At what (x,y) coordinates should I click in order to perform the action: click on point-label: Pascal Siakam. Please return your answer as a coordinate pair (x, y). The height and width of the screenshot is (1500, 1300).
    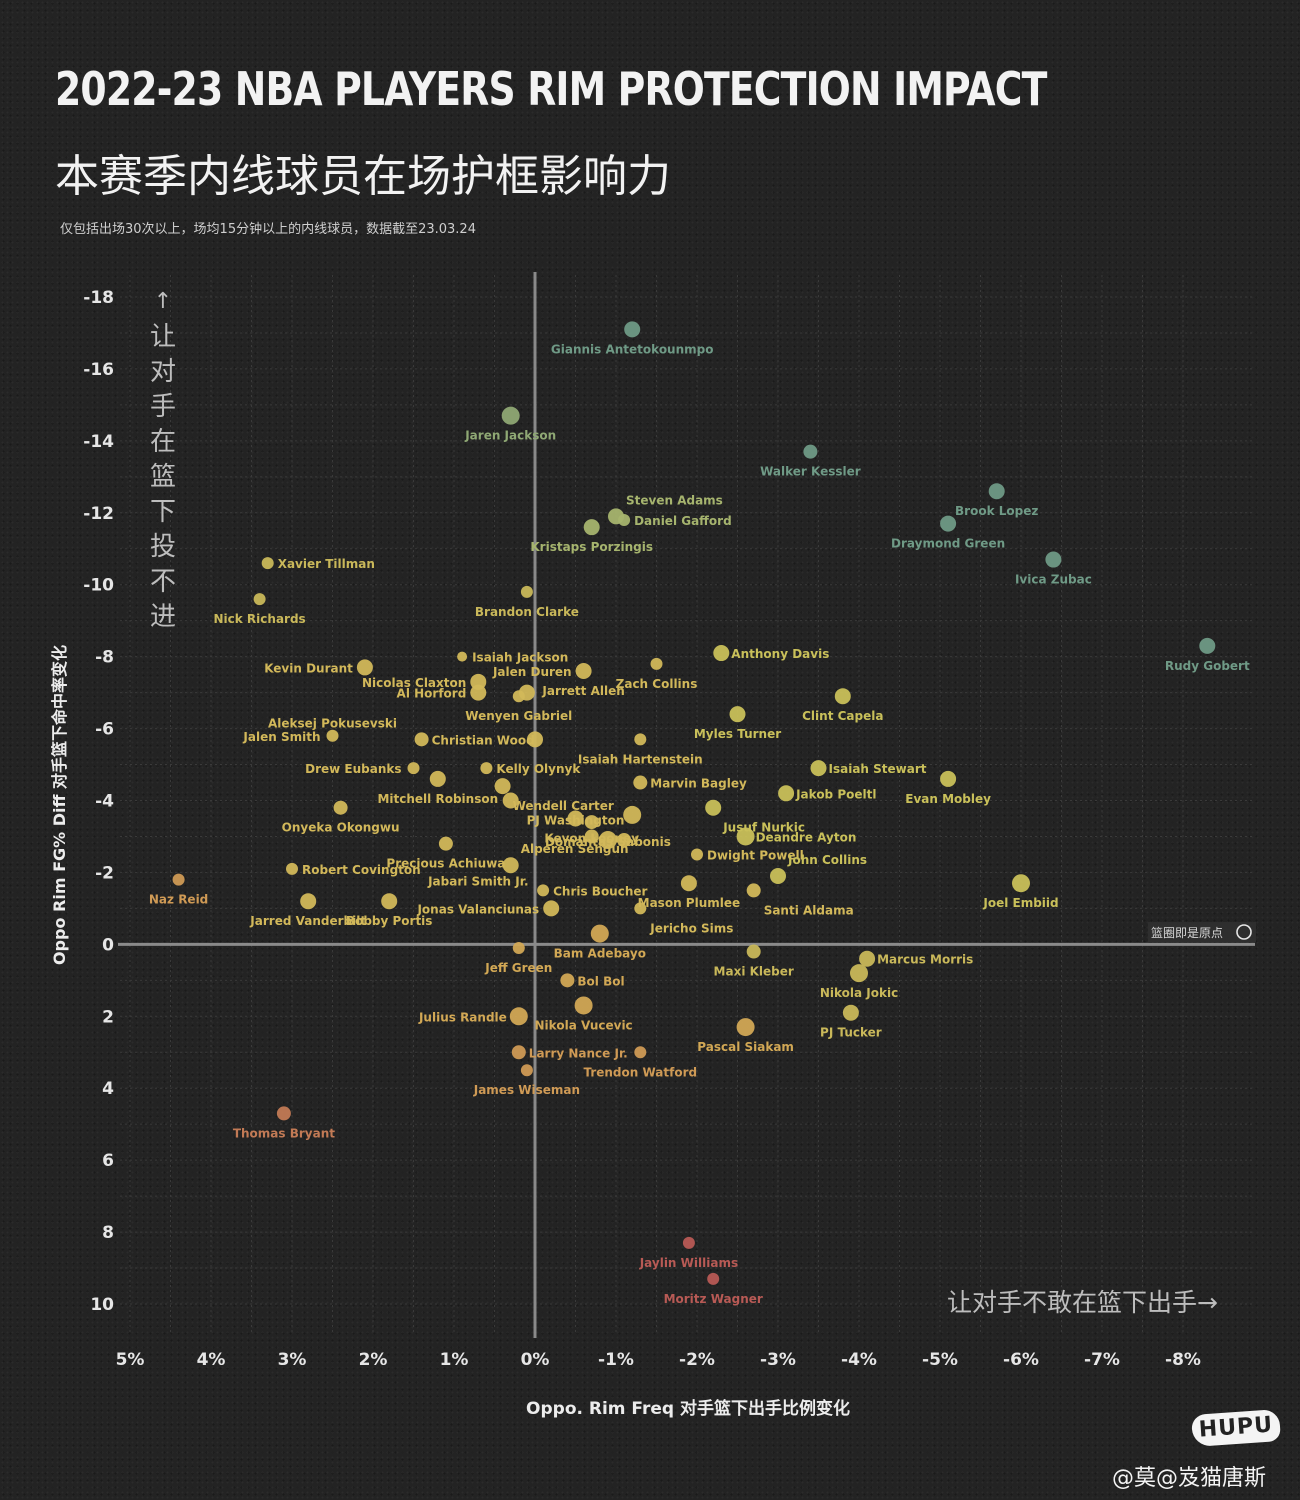
    Looking at the image, I should click on (745, 1047).